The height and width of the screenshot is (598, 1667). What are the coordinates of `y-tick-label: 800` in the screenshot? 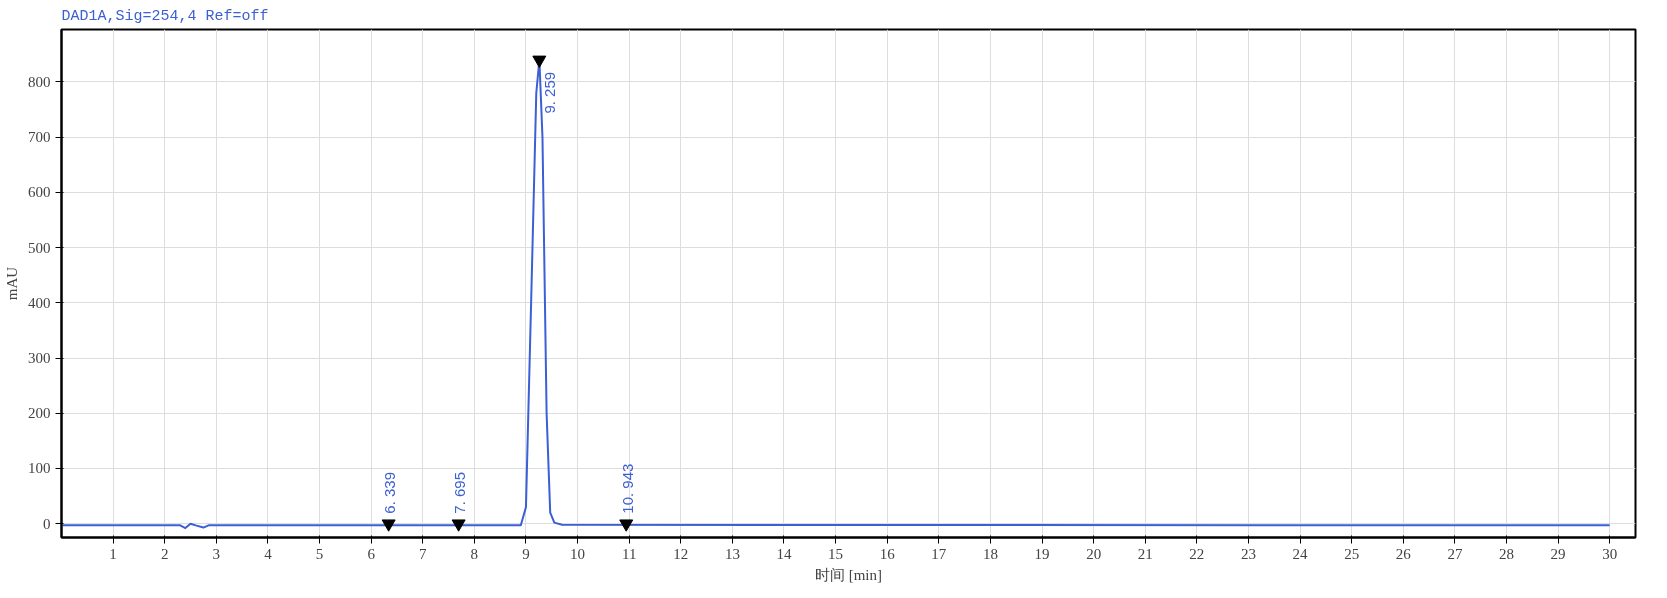 It's located at (39, 81).